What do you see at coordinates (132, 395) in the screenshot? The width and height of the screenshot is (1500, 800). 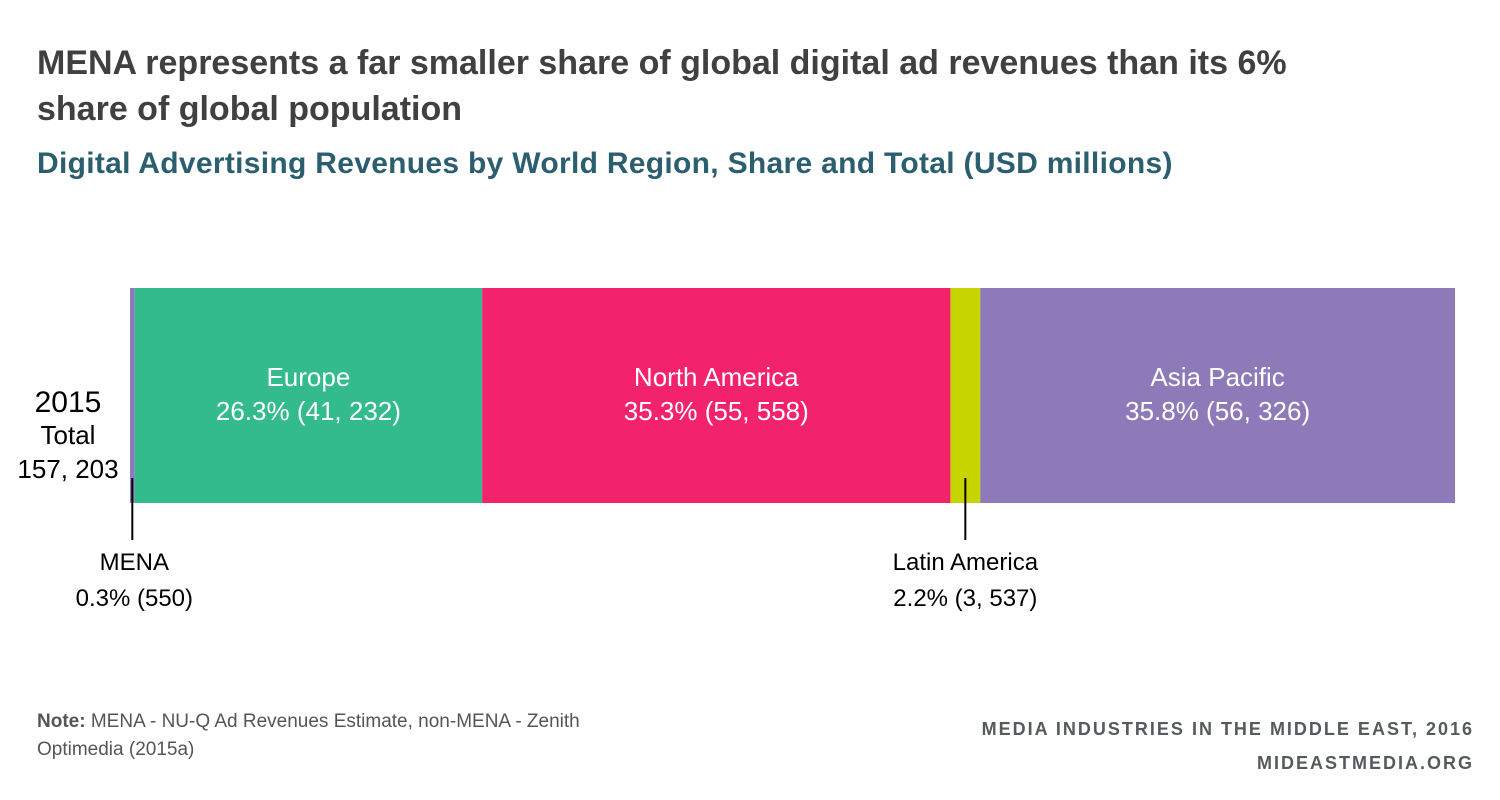 I see `bar-segment-mena` at bounding box center [132, 395].